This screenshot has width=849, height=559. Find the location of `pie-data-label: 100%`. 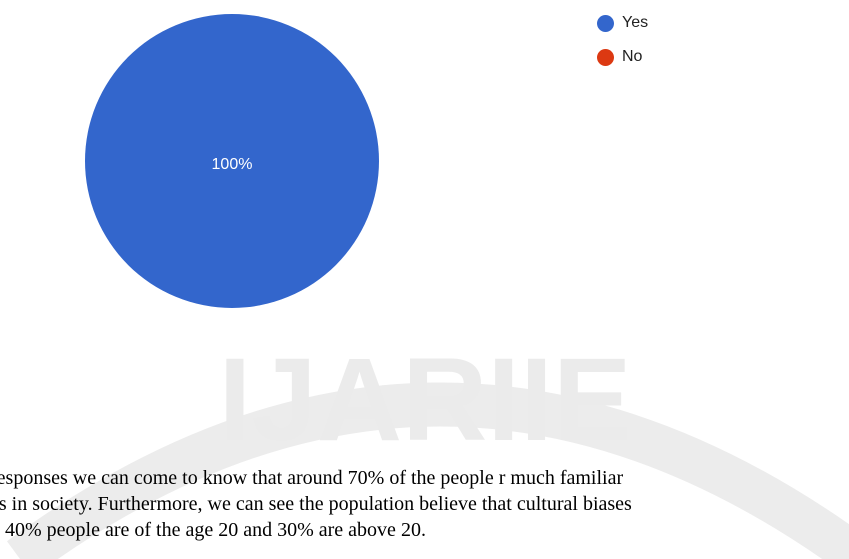

pie-data-label: 100% is located at coordinates (232, 164).